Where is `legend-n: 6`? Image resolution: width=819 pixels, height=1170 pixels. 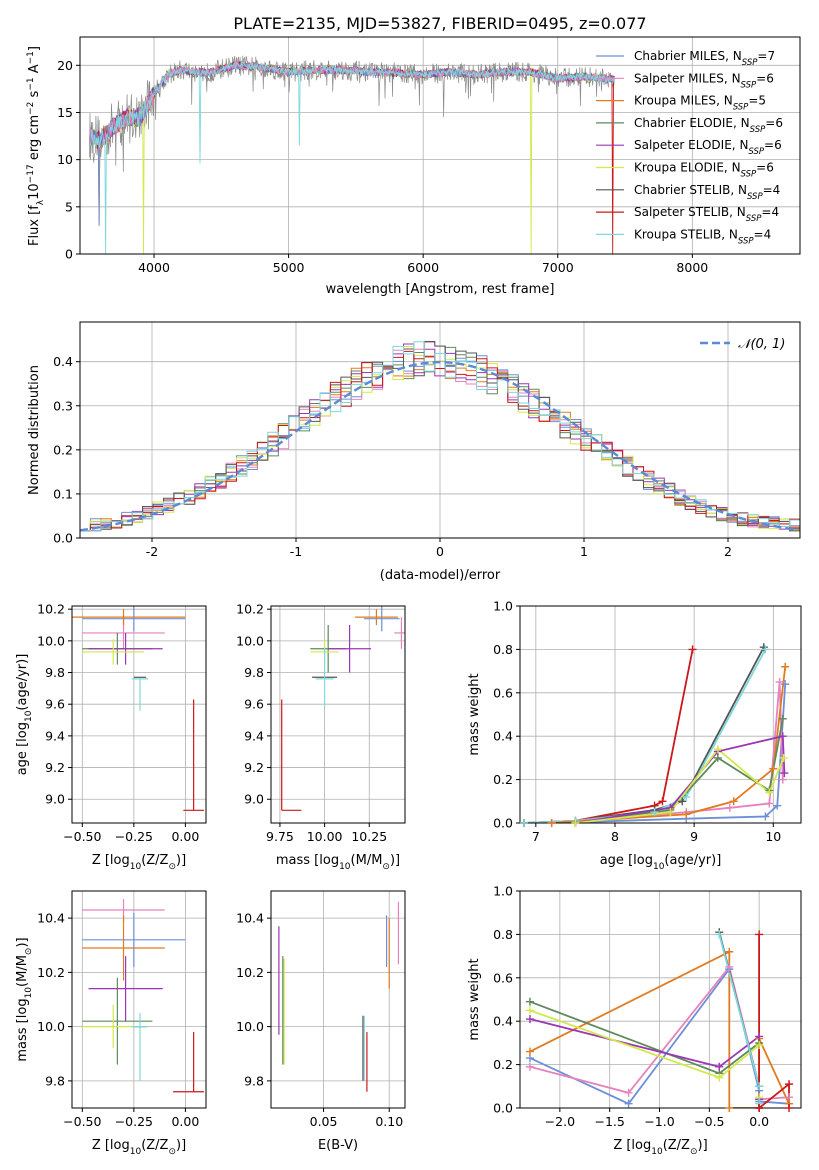
legend-n: 6 is located at coordinates (778, 145).